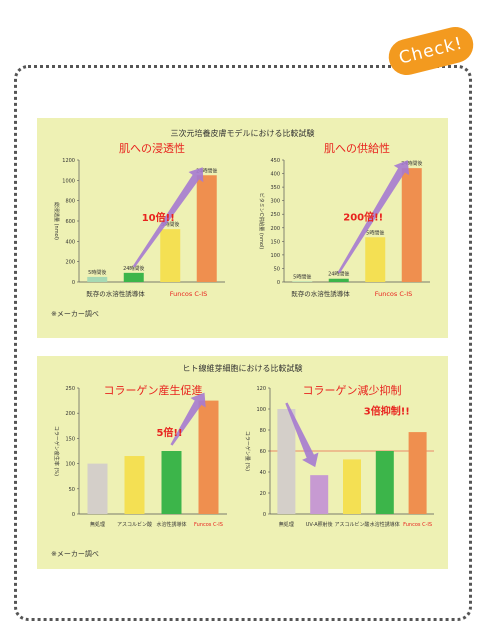 Image resolution: width=487 pixels, height=640 pixels. Describe the element at coordinates (242, 368) in the screenshot. I see `section-title: ヒト線維芽細胞における比較試験` at that location.